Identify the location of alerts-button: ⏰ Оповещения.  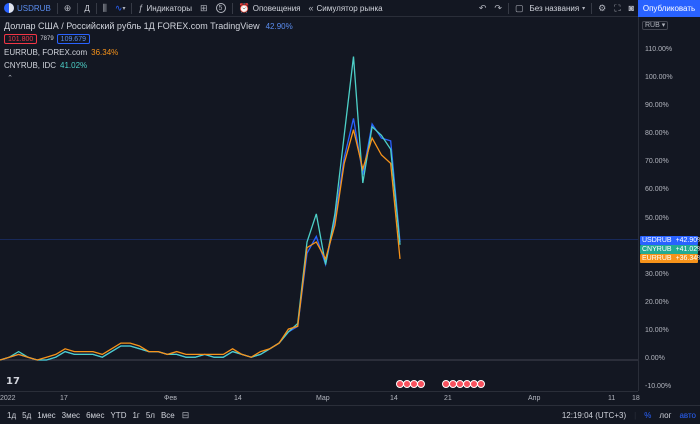
(270, 8).